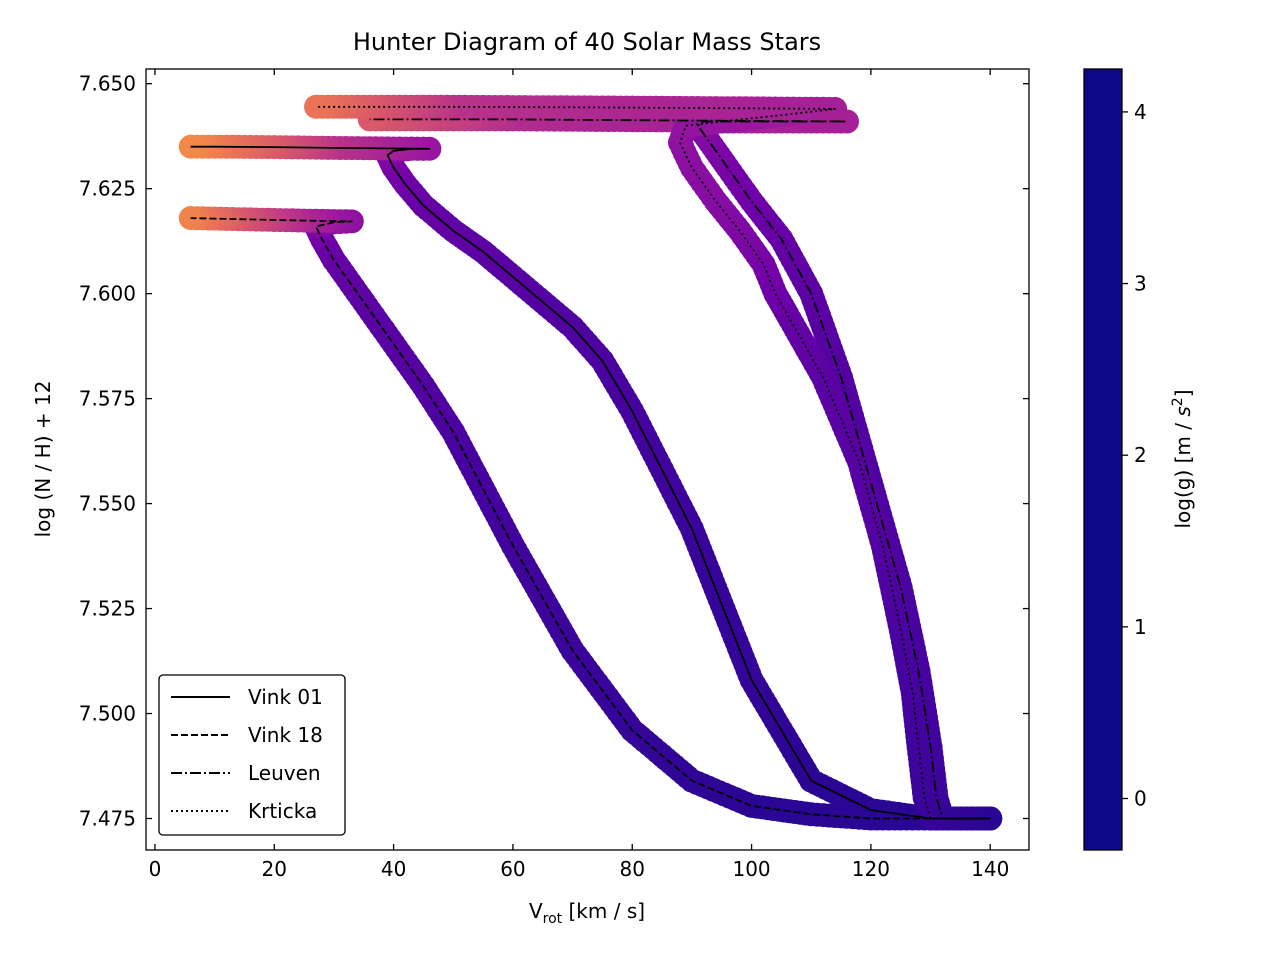  Describe the element at coordinates (107, 504) in the screenshot. I see `y-tick-label: 7.550` at that location.